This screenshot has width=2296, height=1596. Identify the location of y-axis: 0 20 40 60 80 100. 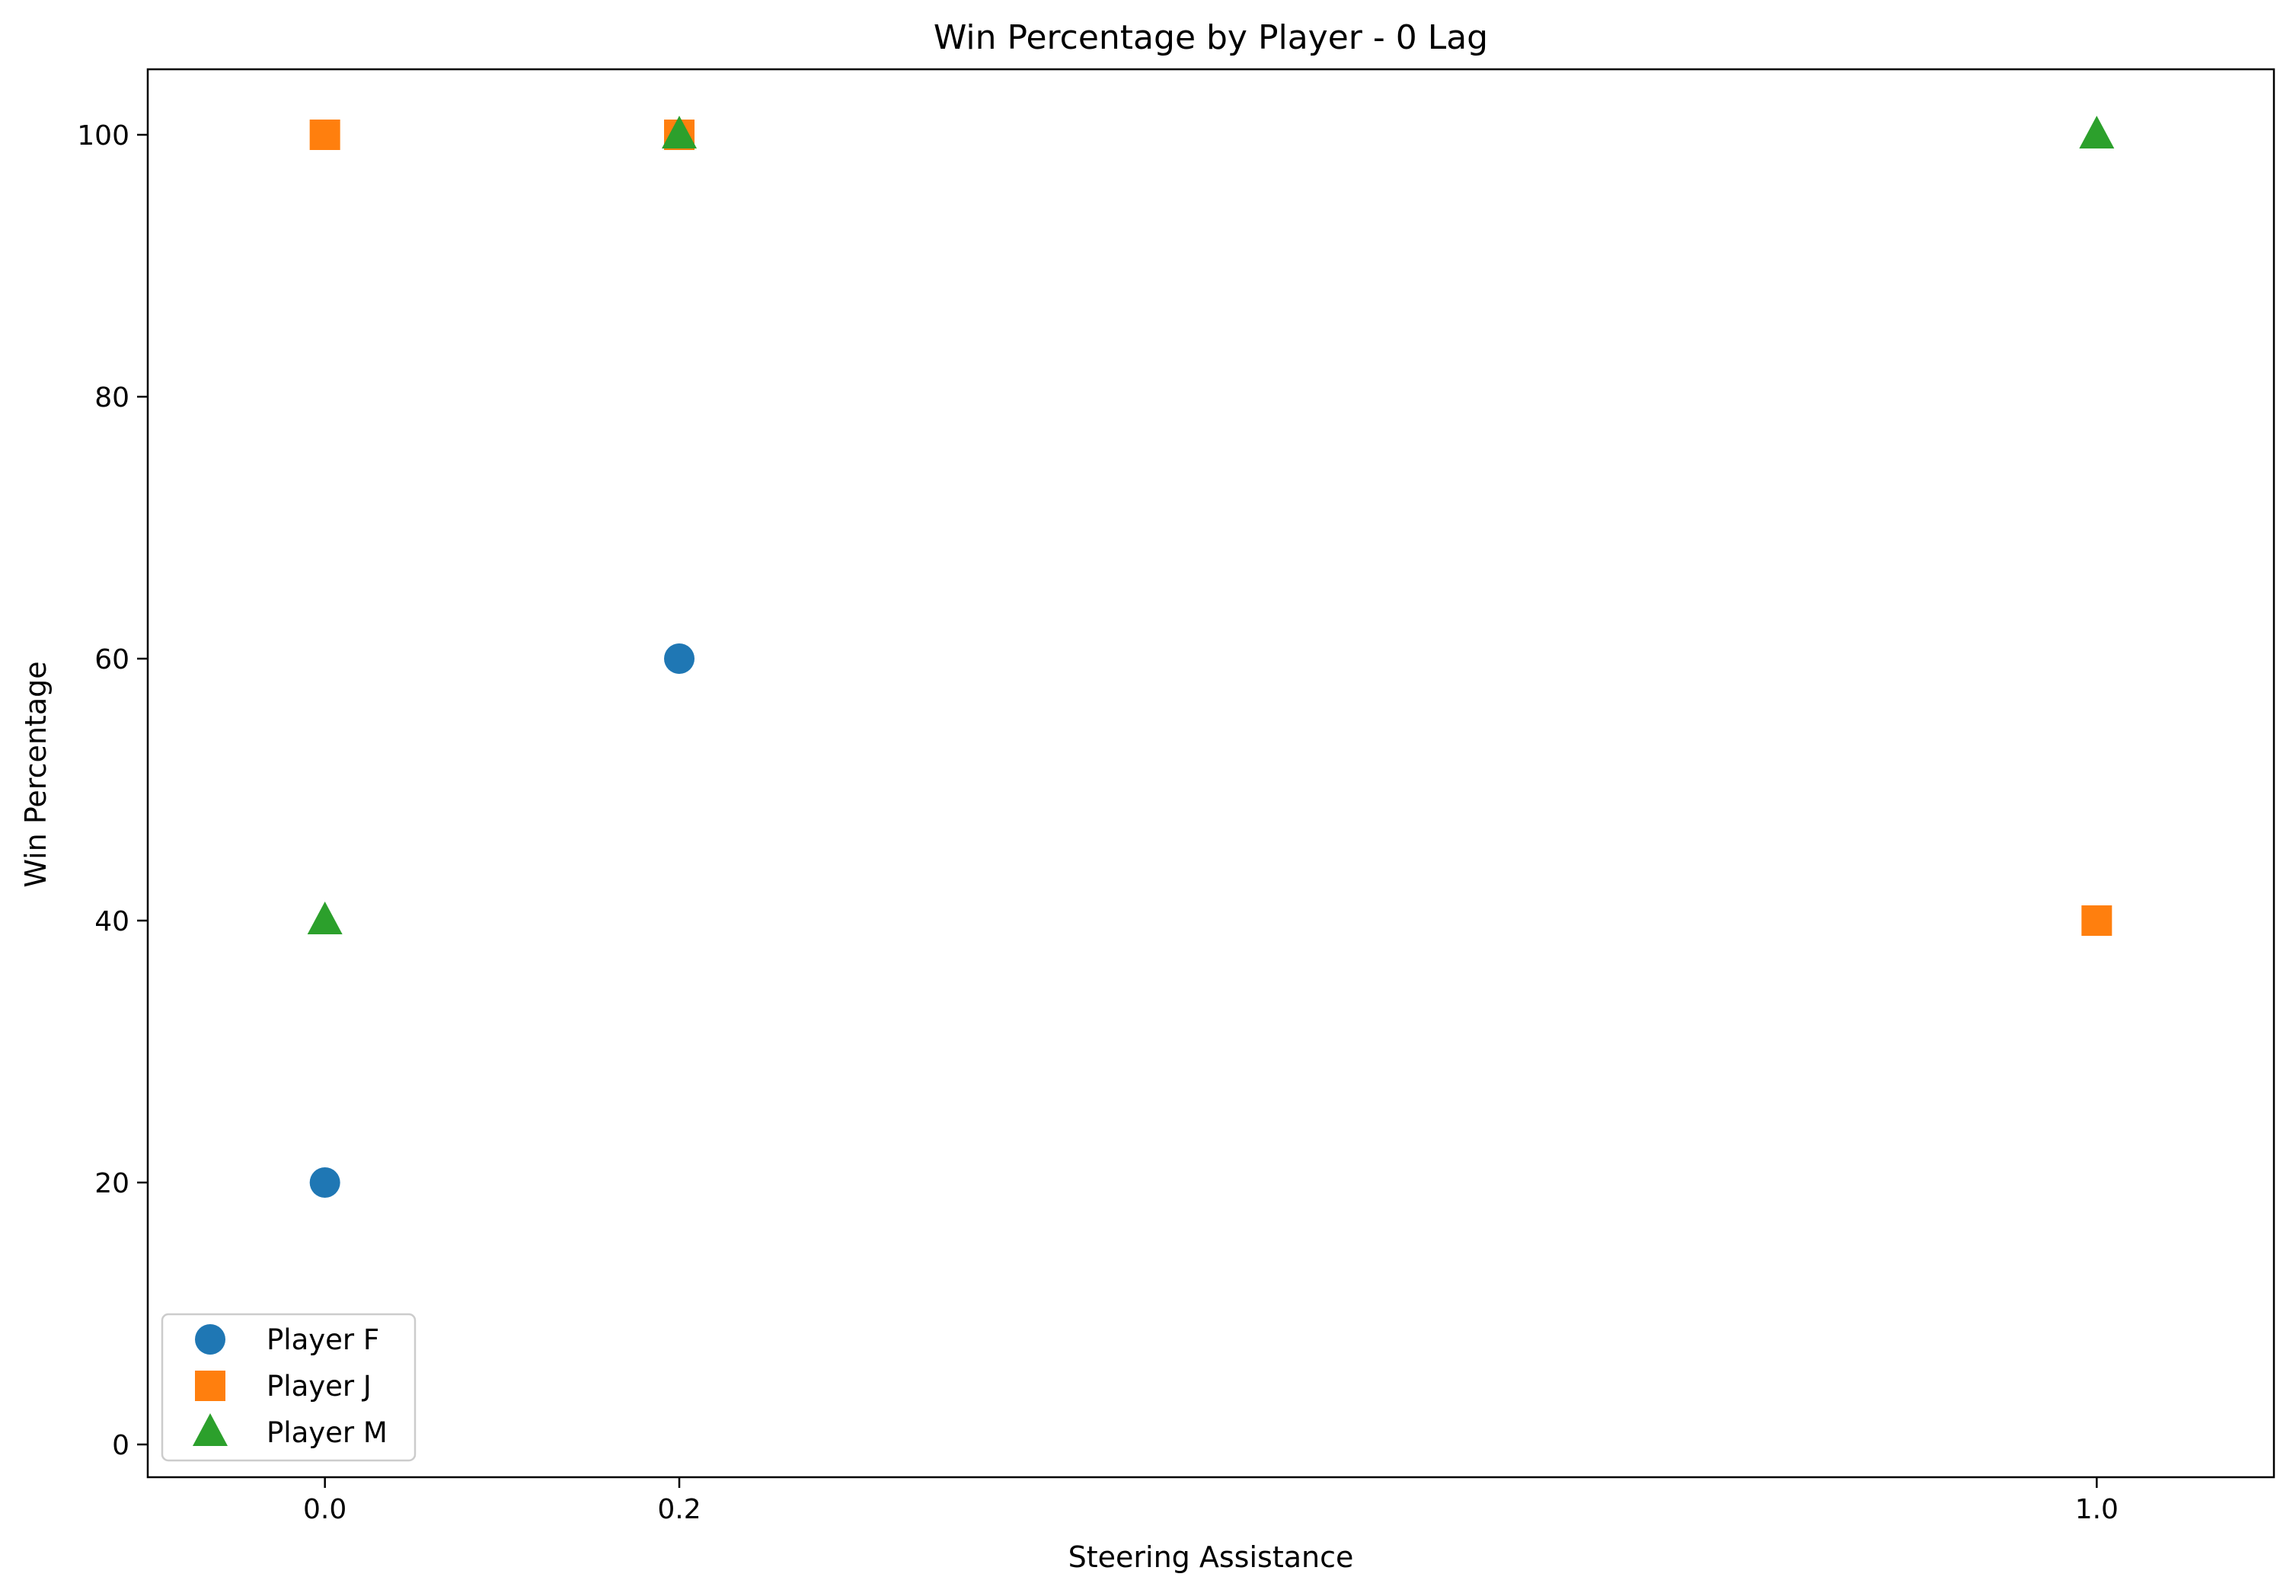
(113, 790).